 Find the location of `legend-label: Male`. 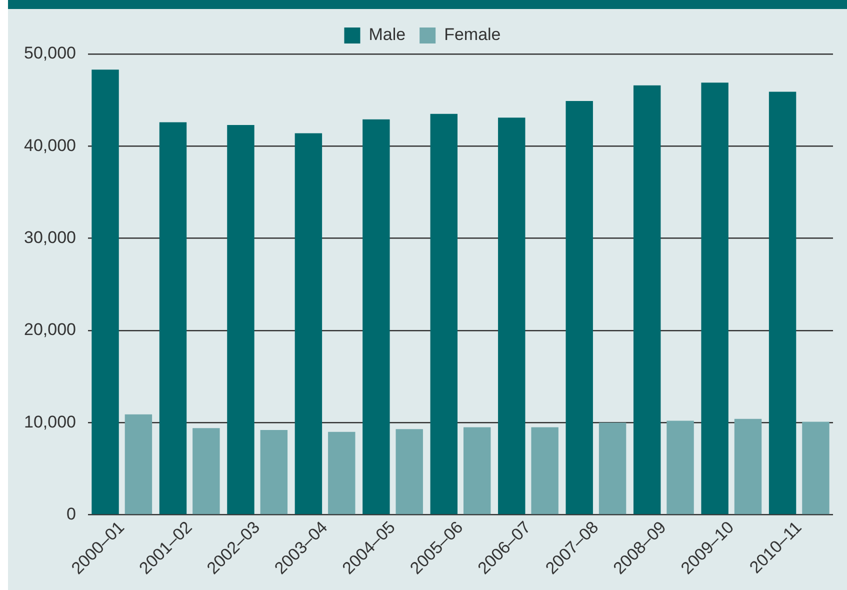

legend-label: Male is located at coordinates (387, 34).